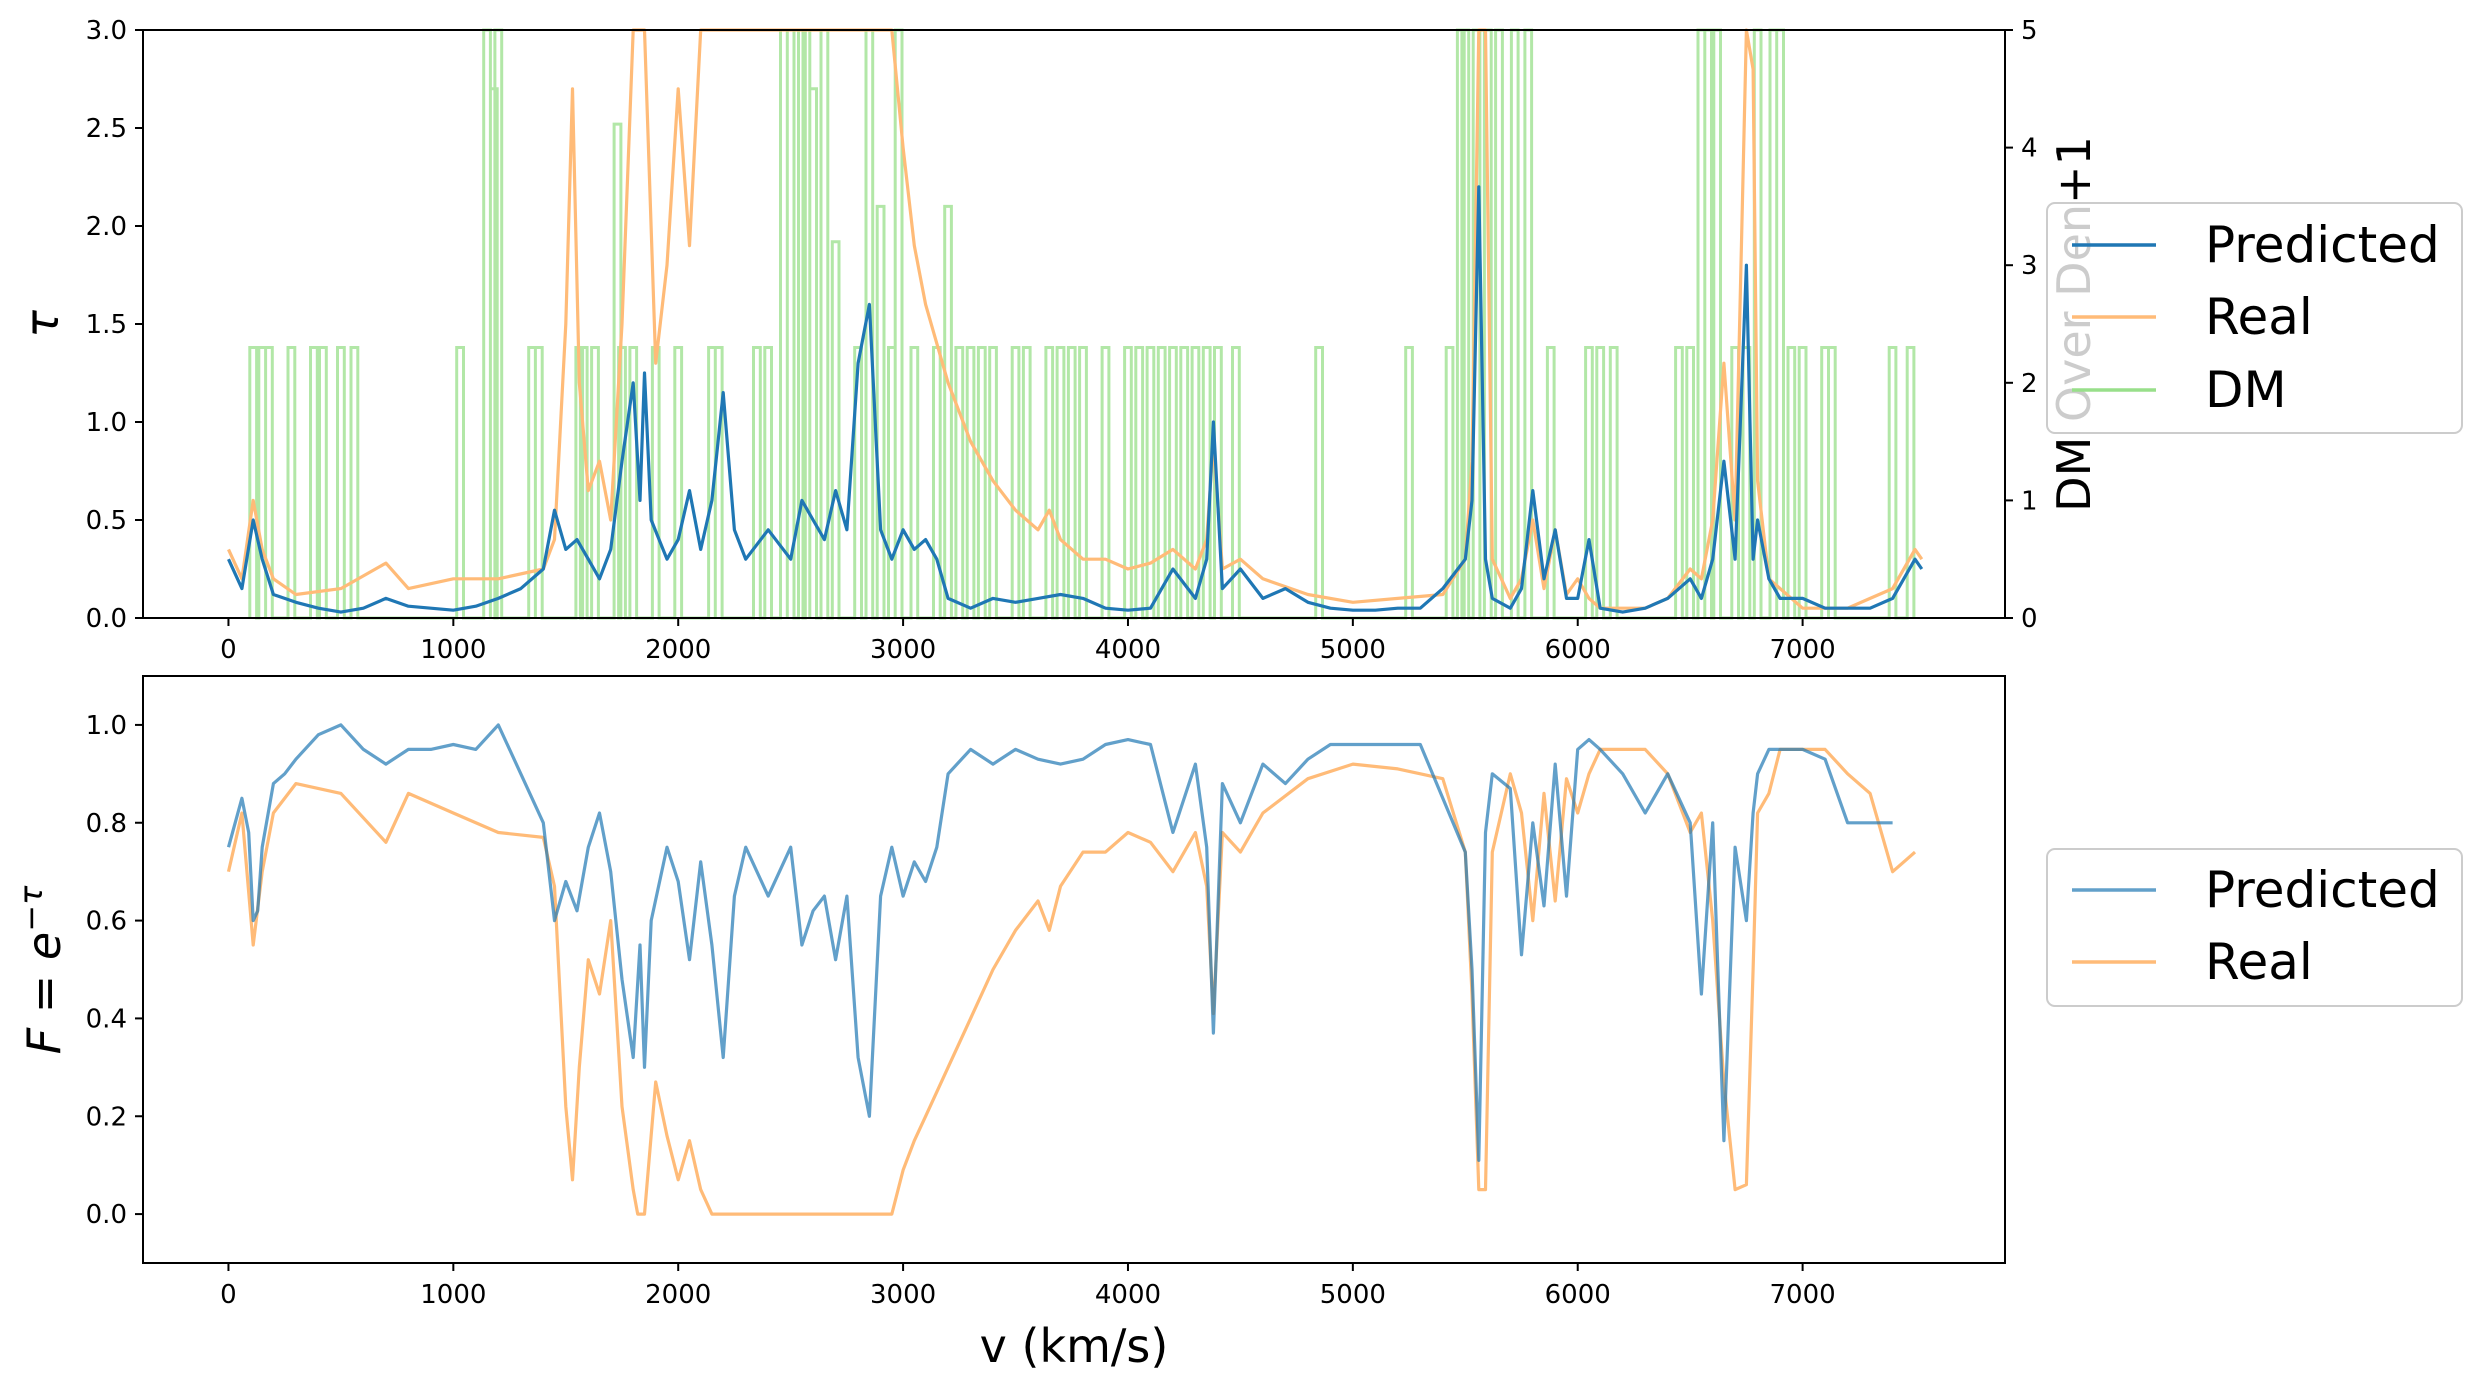 The width and height of the screenshot is (2481, 1389). I want to click on top-y-tick-label: 2.0, so click(106, 227).